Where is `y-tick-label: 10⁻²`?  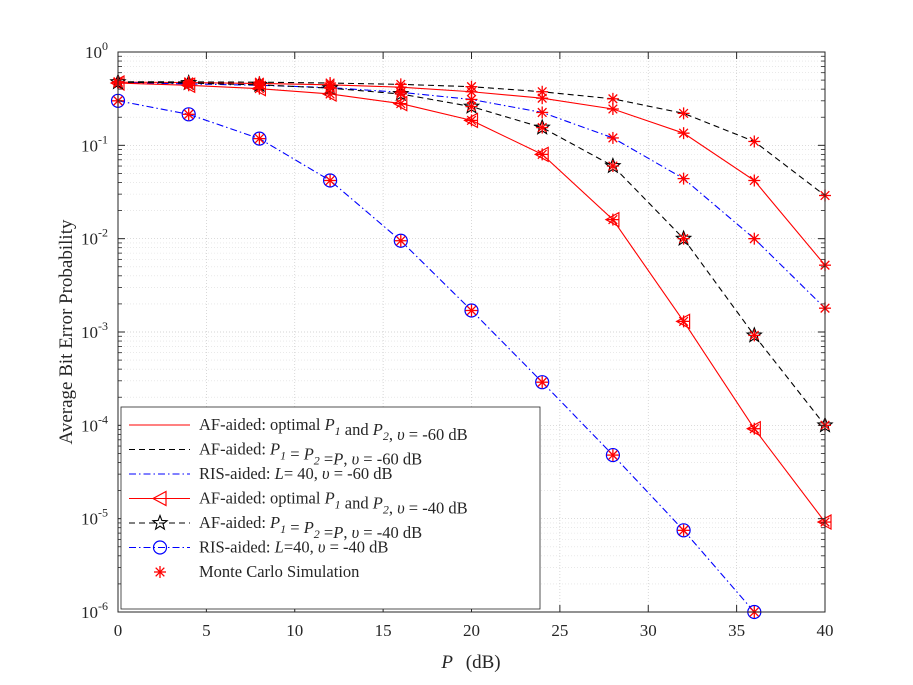 y-tick-label: 10⁻² is located at coordinates (94, 237).